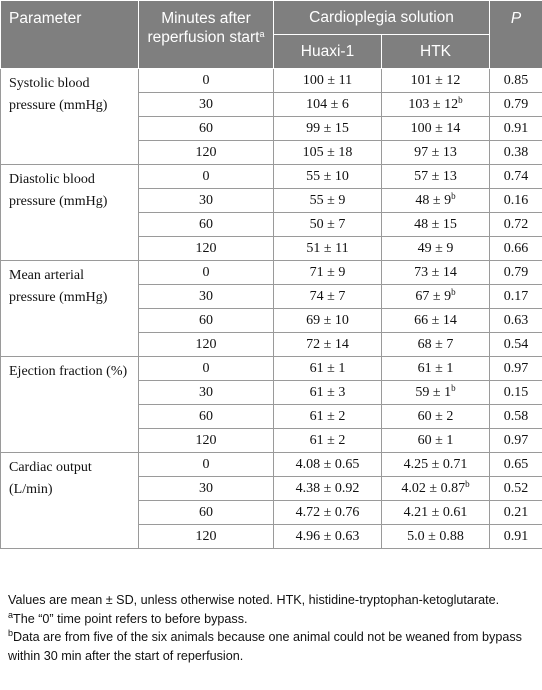 The height and width of the screenshot is (690, 542). What do you see at coordinates (435, 176) in the screenshot?
I see `htk-cell: 57 ± 13` at bounding box center [435, 176].